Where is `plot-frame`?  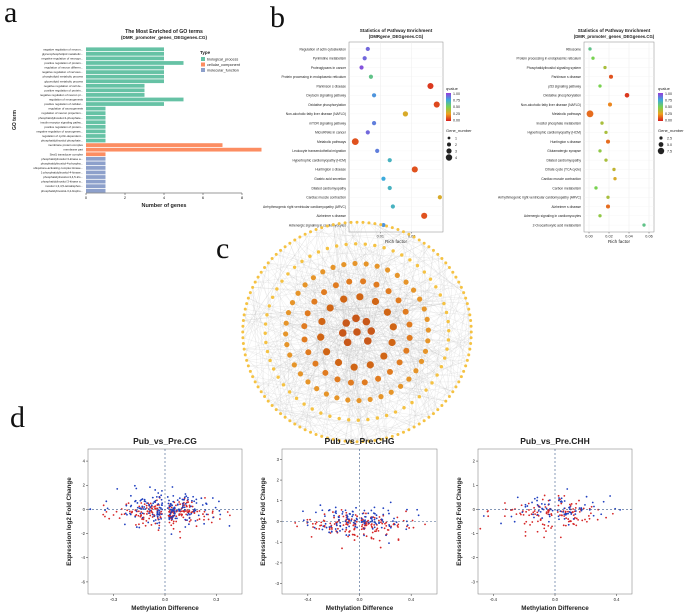 plot-frame is located at coordinates (619, 137).